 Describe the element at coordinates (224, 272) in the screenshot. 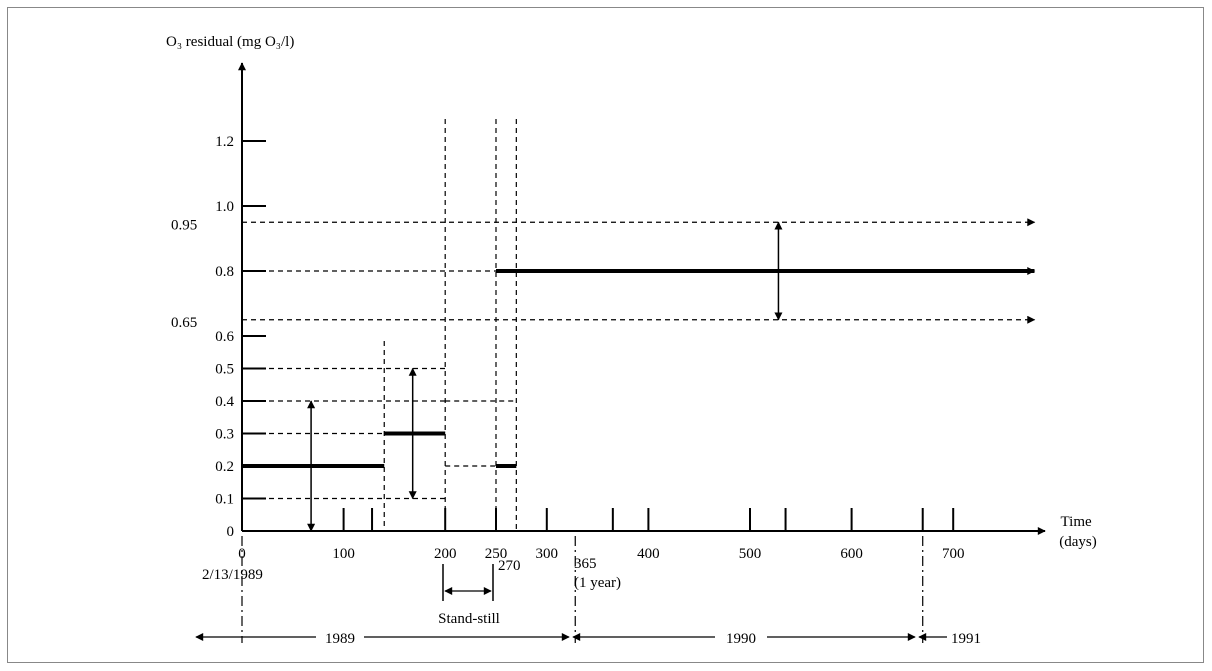

I see `y-tick-label: 0.8` at that location.